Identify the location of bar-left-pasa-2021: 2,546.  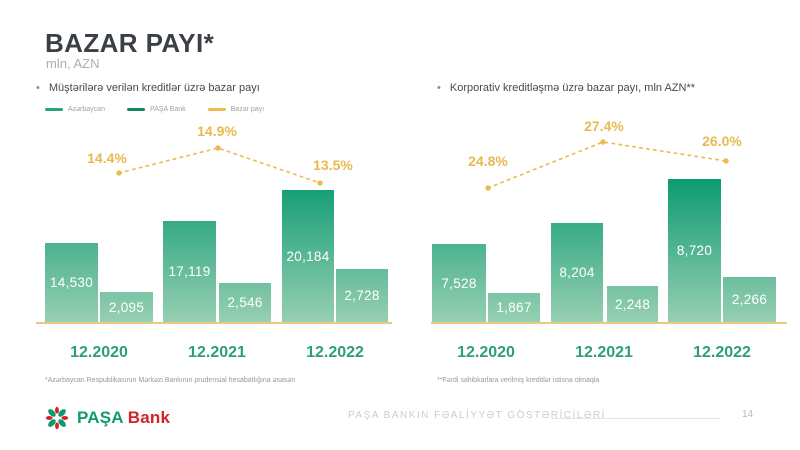
(245, 302).